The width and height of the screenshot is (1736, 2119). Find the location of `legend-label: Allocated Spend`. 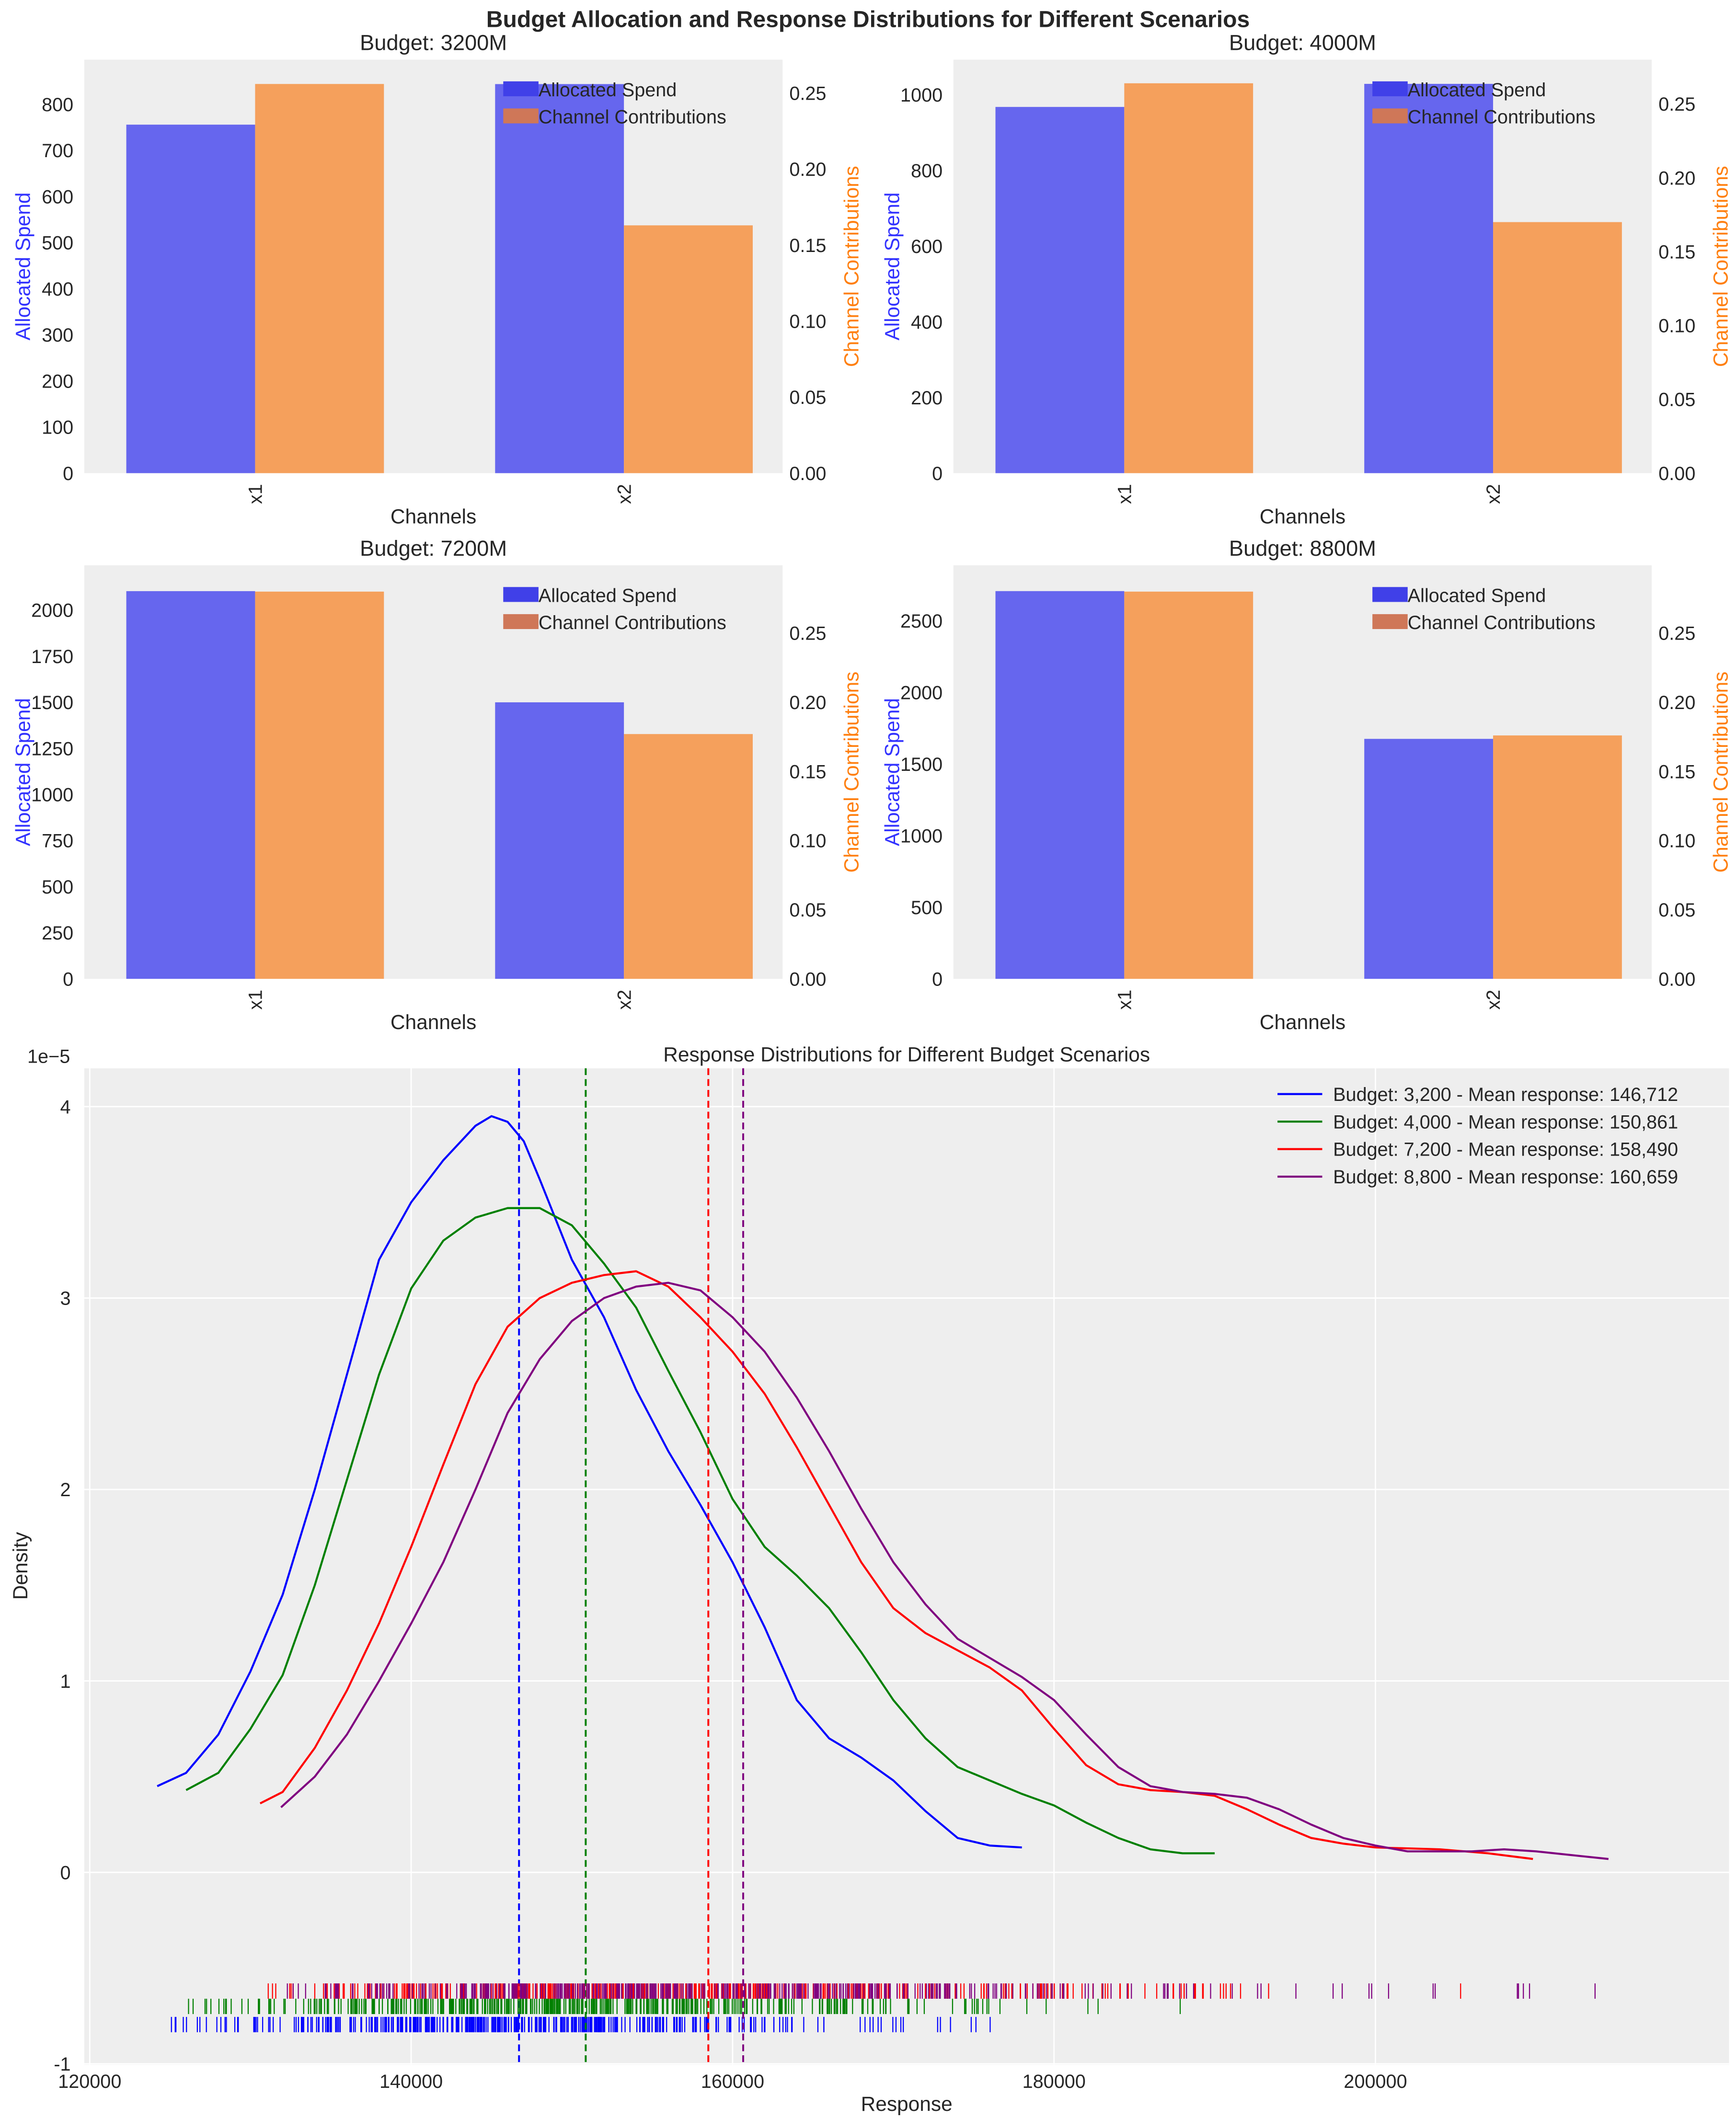

legend-label: Allocated Spend is located at coordinates (608, 596).